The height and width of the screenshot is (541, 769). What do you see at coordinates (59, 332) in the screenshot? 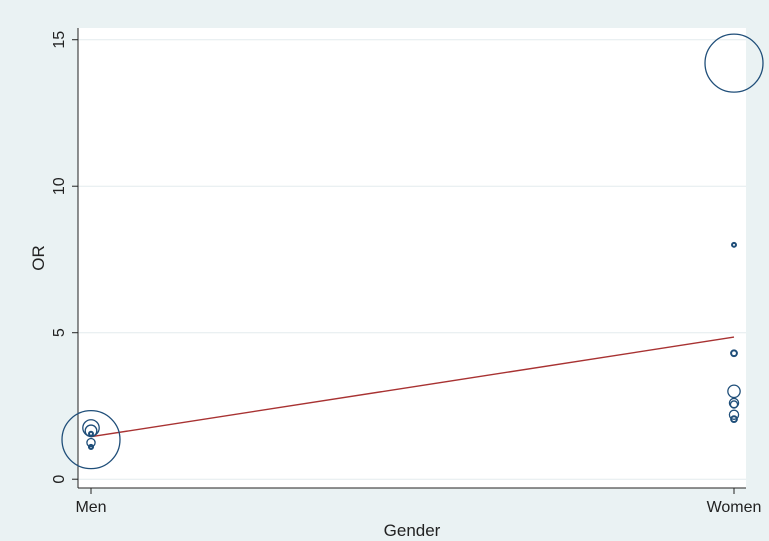
I see `y-tick-label: 5` at bounding box center [59, 332].